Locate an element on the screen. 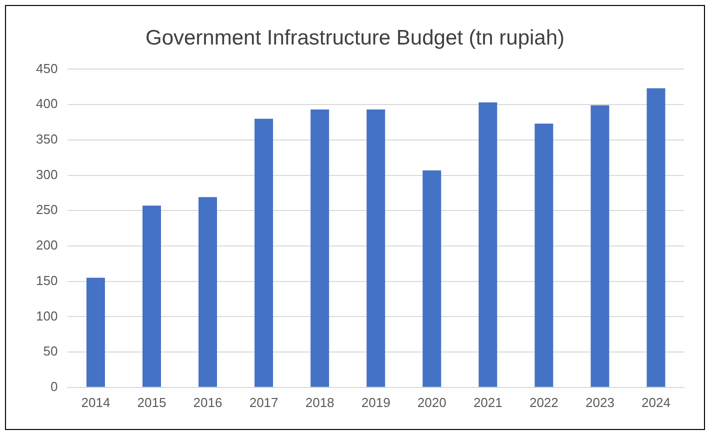  y-tick-label: 450 is located at coordinates (47, 68).